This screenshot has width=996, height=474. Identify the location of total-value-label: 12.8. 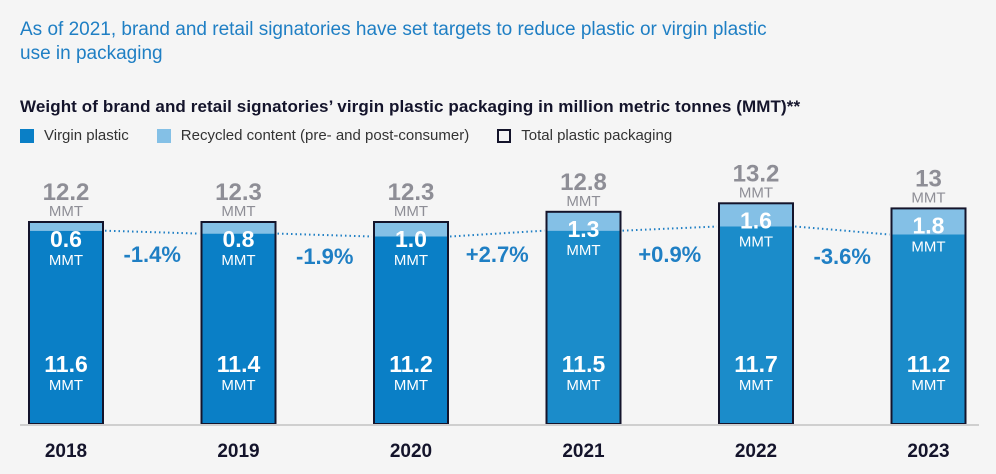
(583, 182).